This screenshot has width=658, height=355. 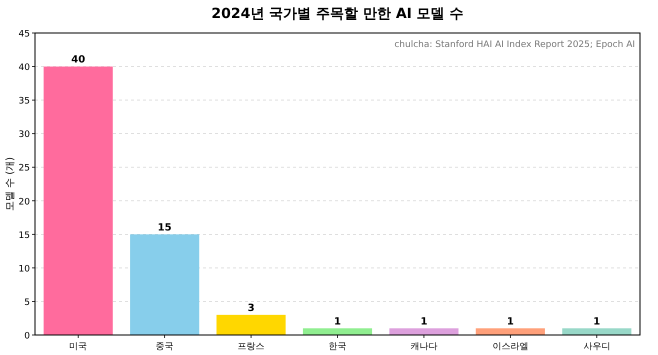 What do you see at coordinates (24, 135) in the screenshot?
I see `y-tick-label: 30` at bounding box center [24, 135].